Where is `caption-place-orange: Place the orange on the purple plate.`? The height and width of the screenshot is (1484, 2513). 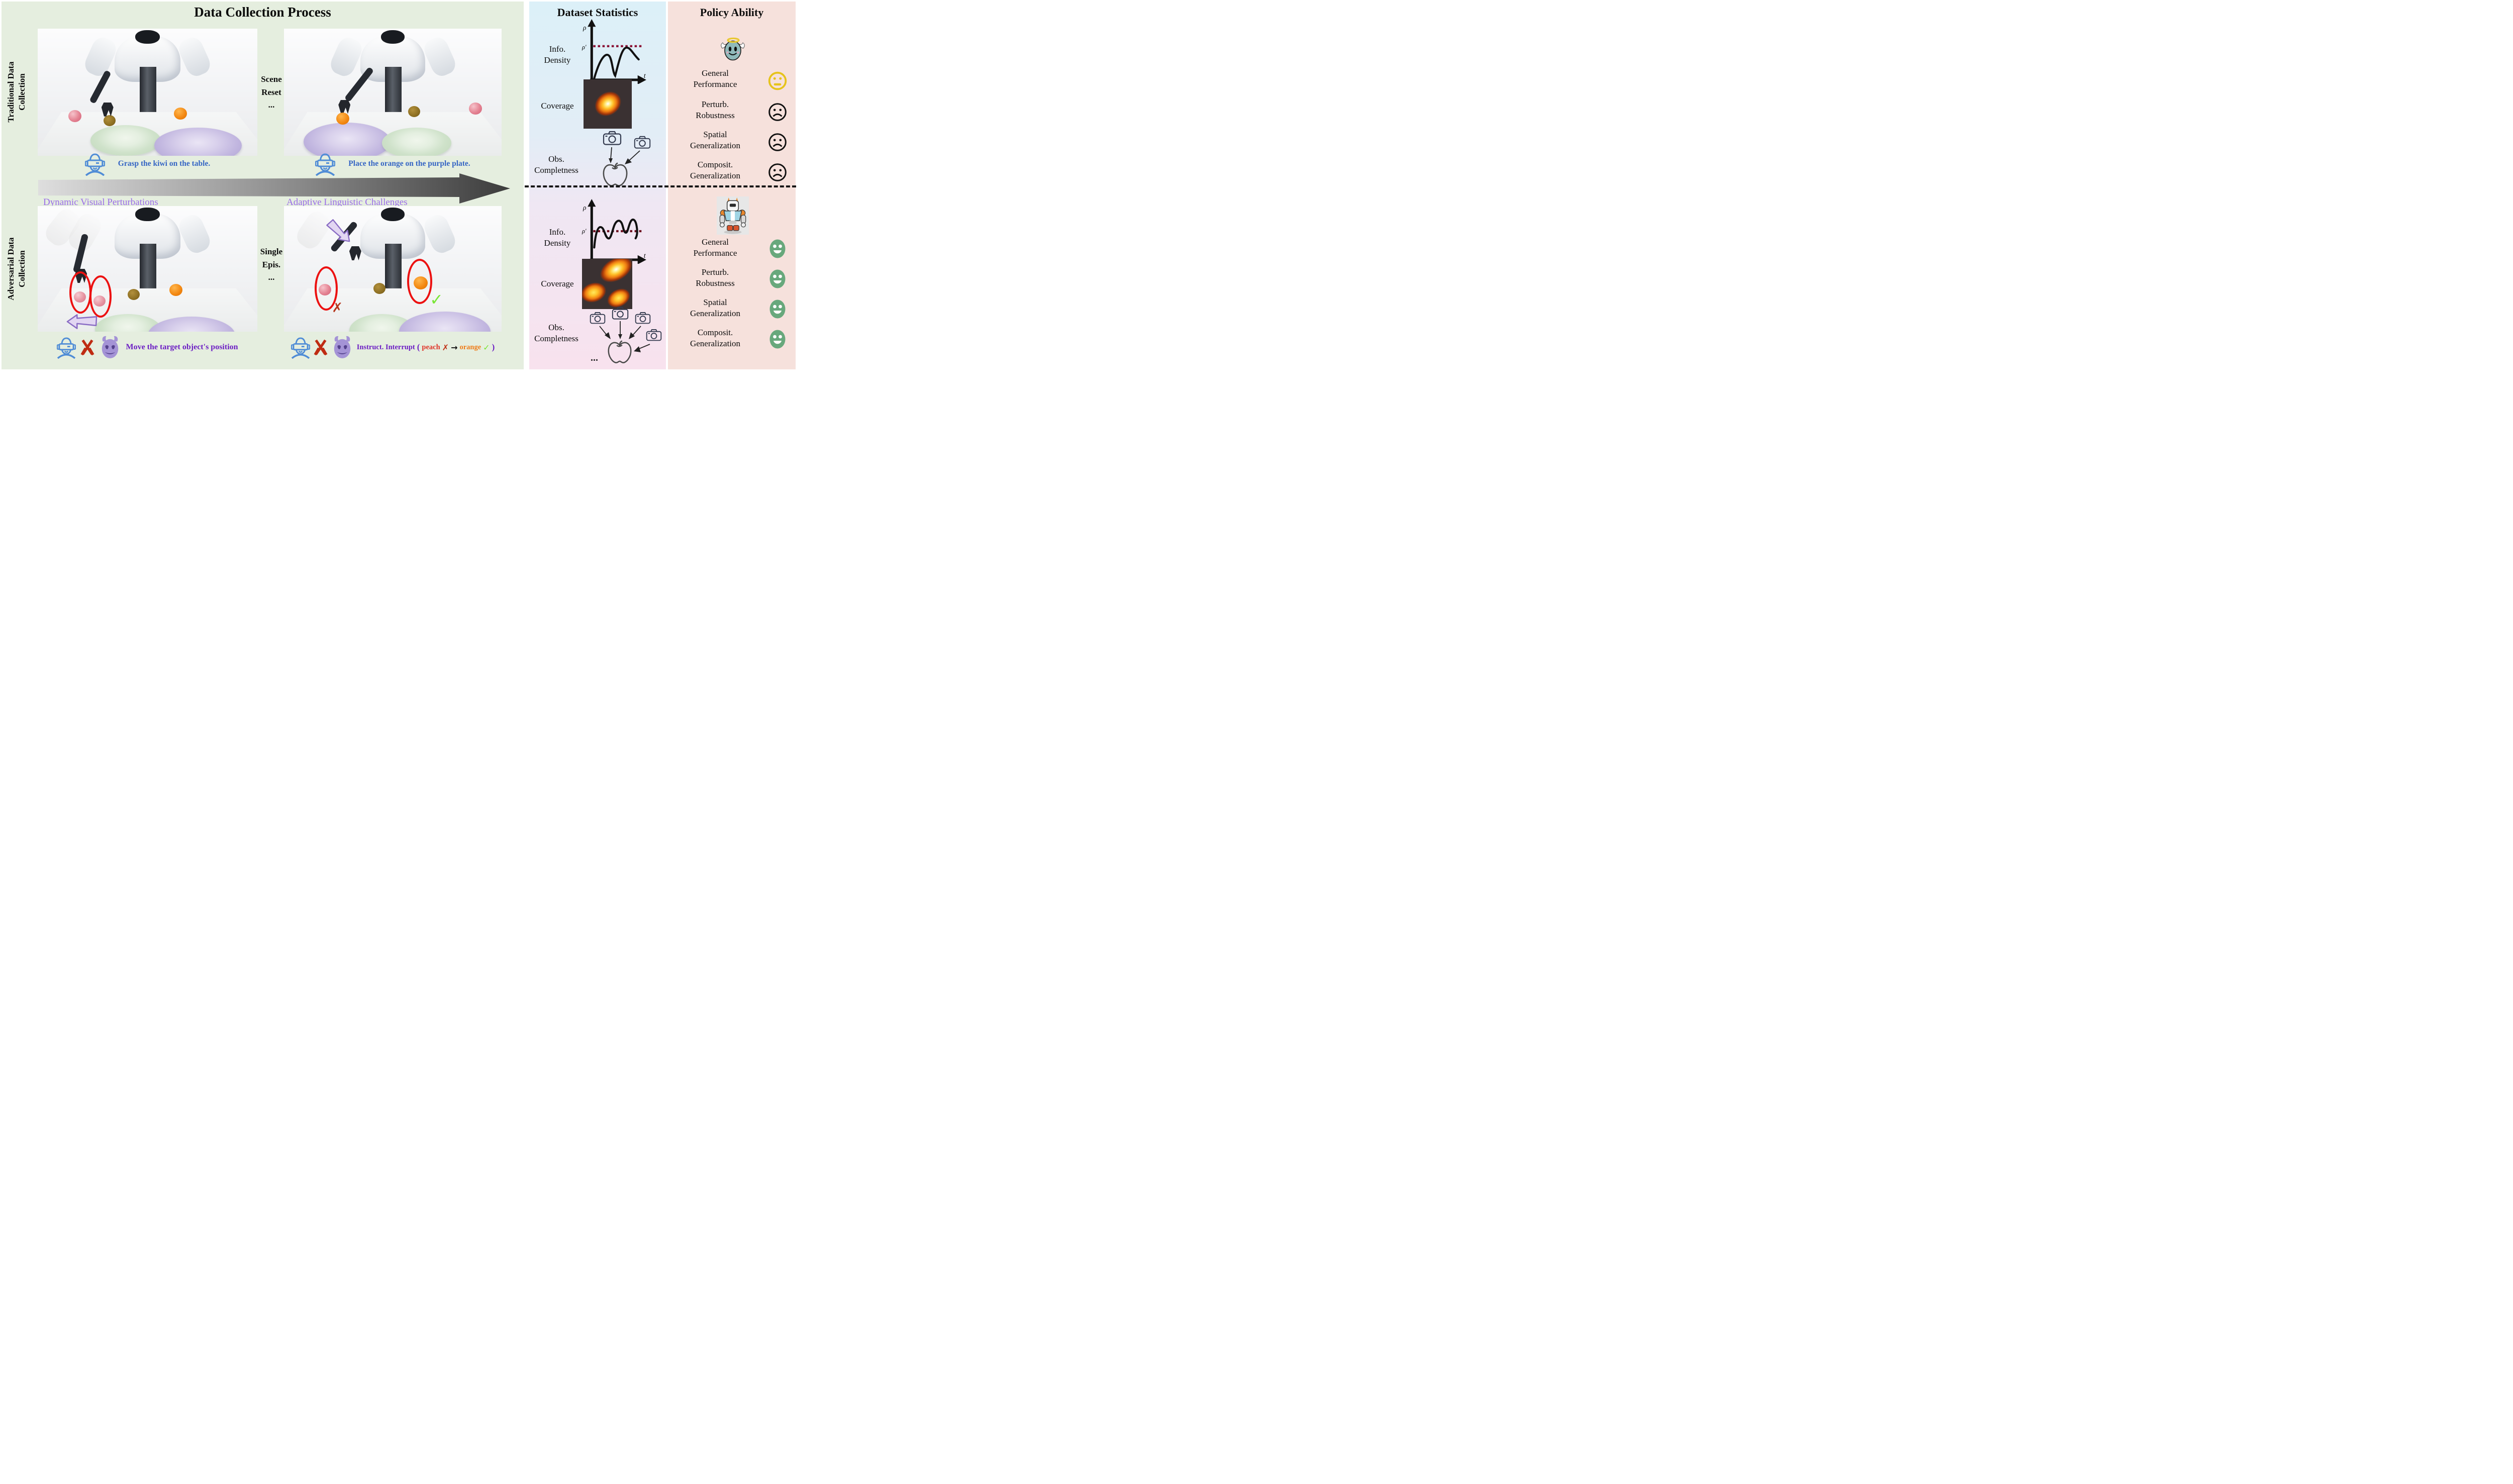 caption-place-orange: Place the orange on the purple plate. is located at coordinates (393, 164).